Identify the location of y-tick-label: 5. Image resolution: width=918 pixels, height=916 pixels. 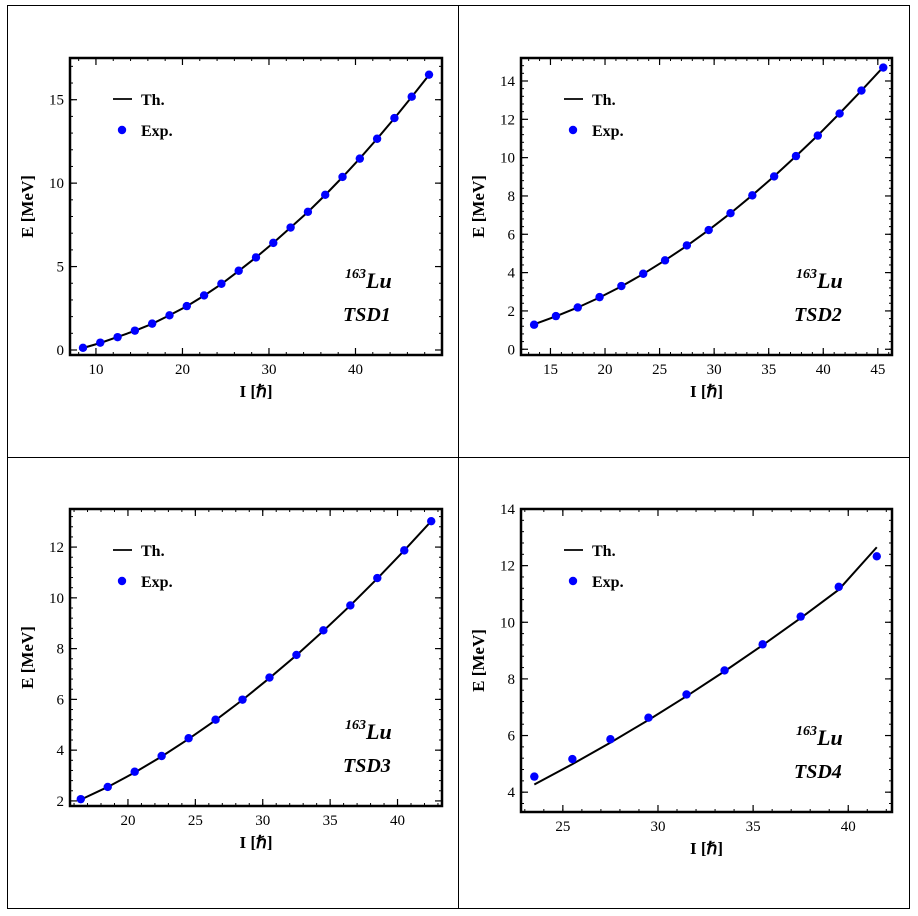
(61, 268).